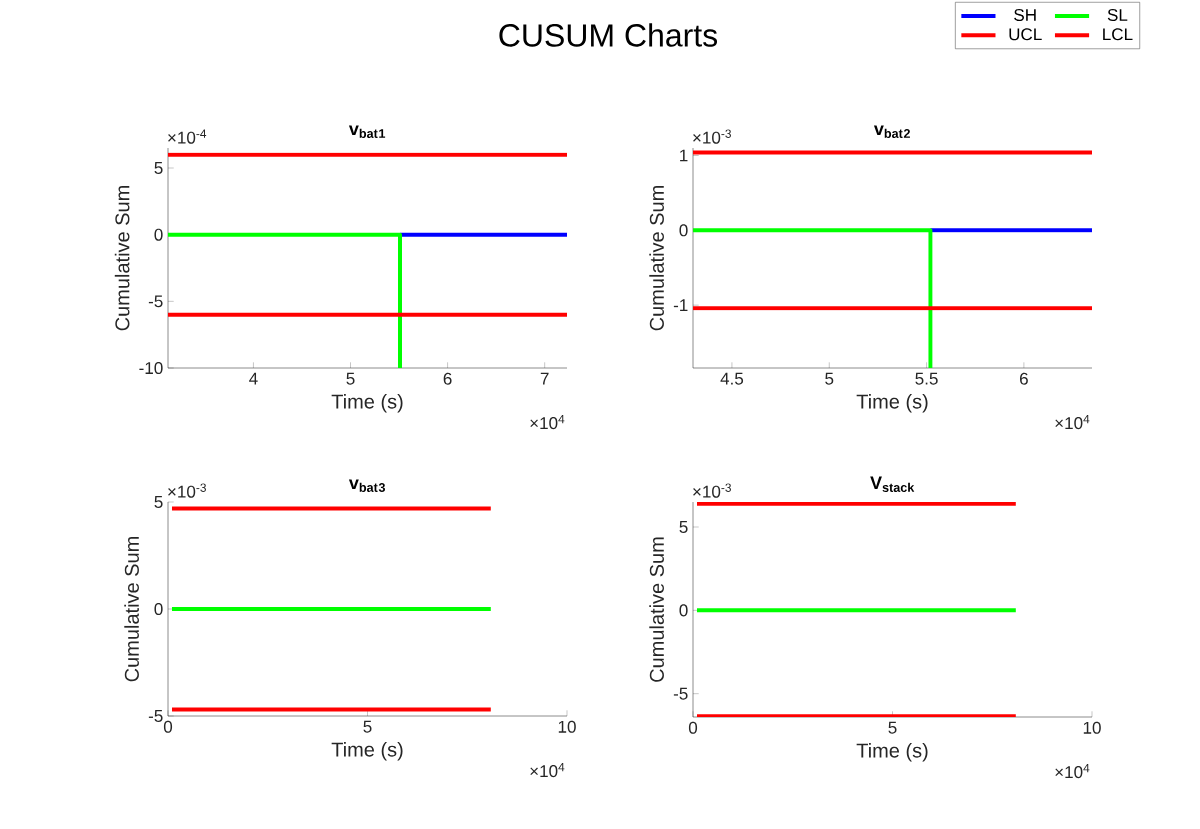 Image resolution: width=1200 pixels, height=829 pixels. What do you see at coordinates (680, 305) in the screenshot?
I see `y-tick-label: -1` at bounding box center [680, 305].